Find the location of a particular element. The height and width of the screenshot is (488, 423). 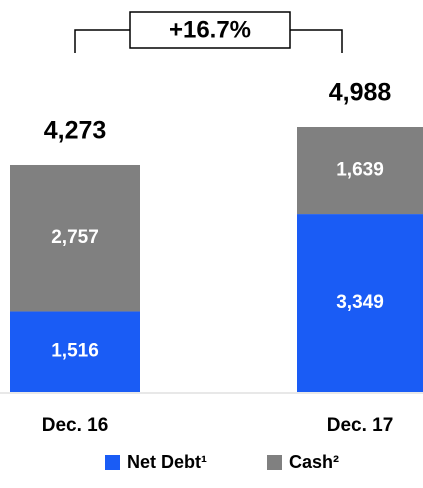

legend-label: Cash² is located at coordinates (314, 462).